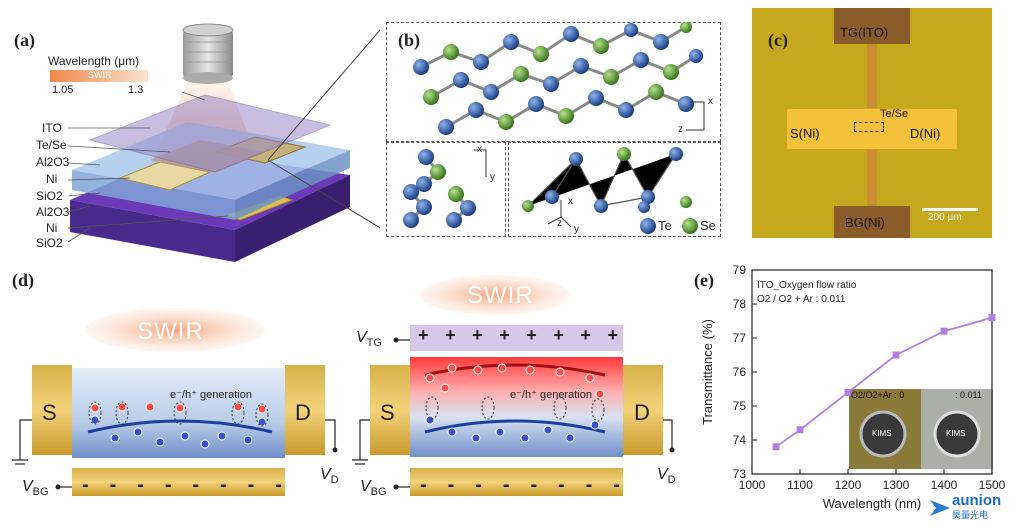 The width and height of the screenshot is (1020, 530). Describe the element at coordinates (303, 412) in the screenshot. I see `drain-label-left: D` at that location.